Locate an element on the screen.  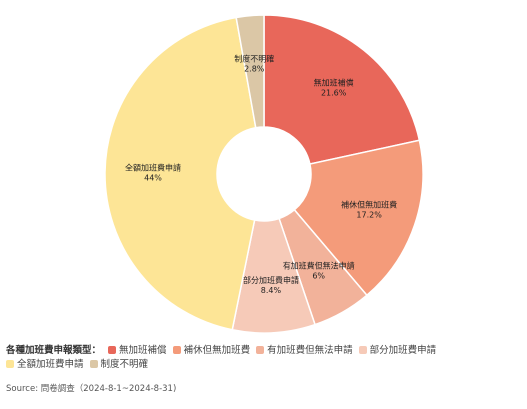
legend-label-0: 無加班補償 is located at coordinates (143, 350).